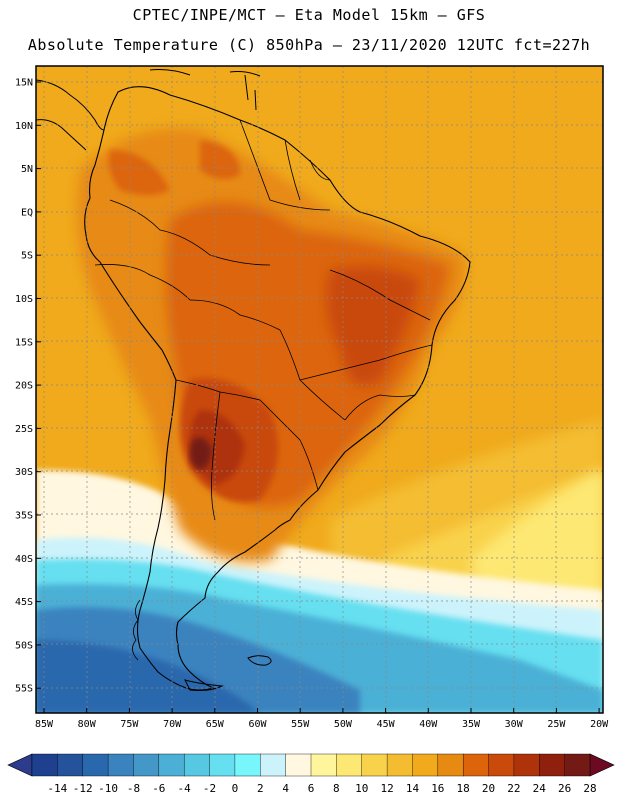  I want to click on lon-tick-label: 40W, so click(428, 724).